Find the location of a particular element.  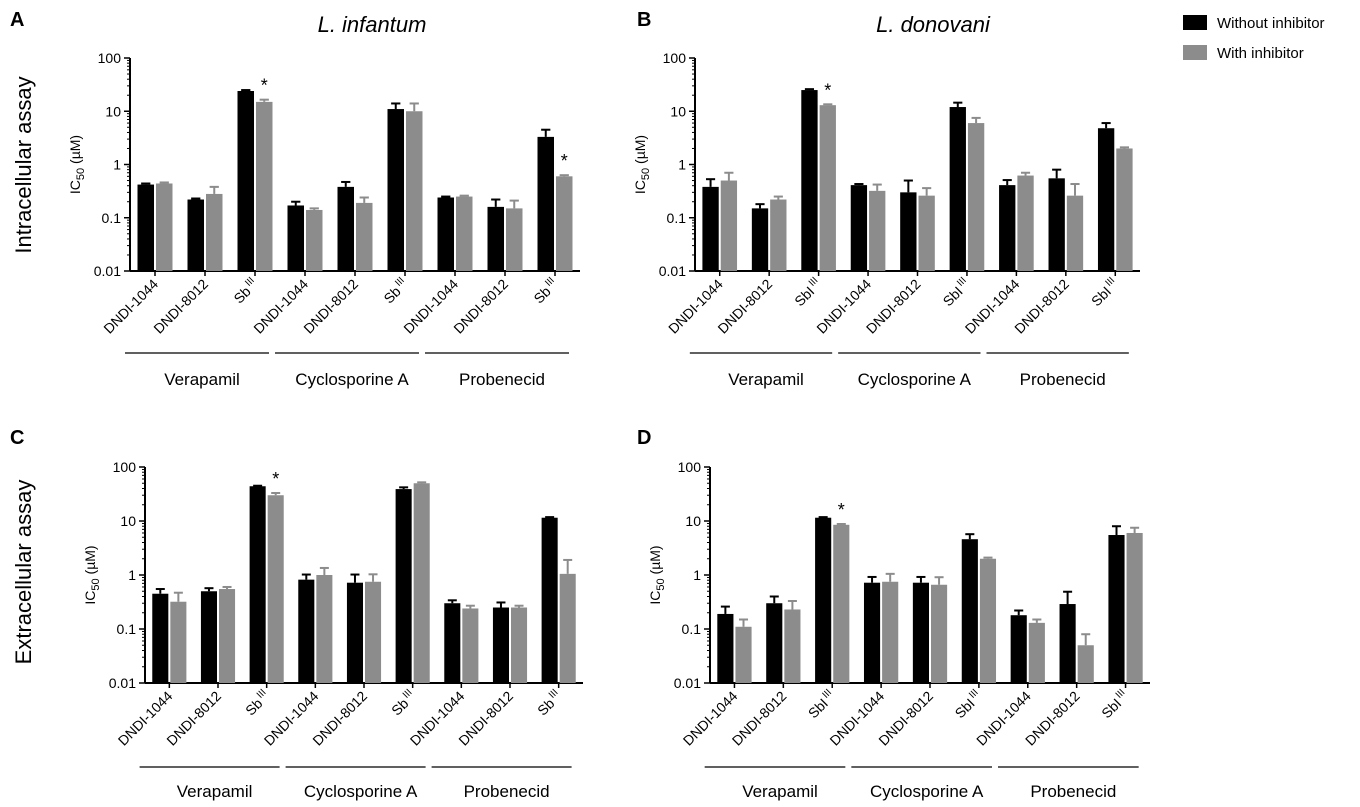

panel-letter: B is located at coordinates (644, 20).